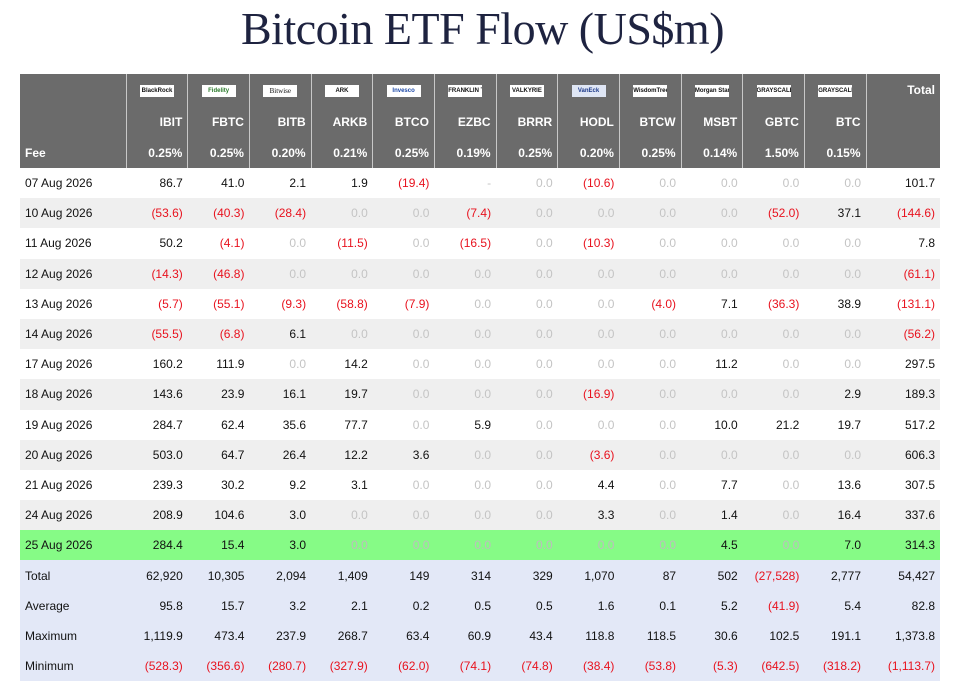 This screenshot has height=695, width=965. What do you see at coordinates (650, 635) in the screenshot?
I see `stats-cell: 118.5` at bounding box center [650, 635].